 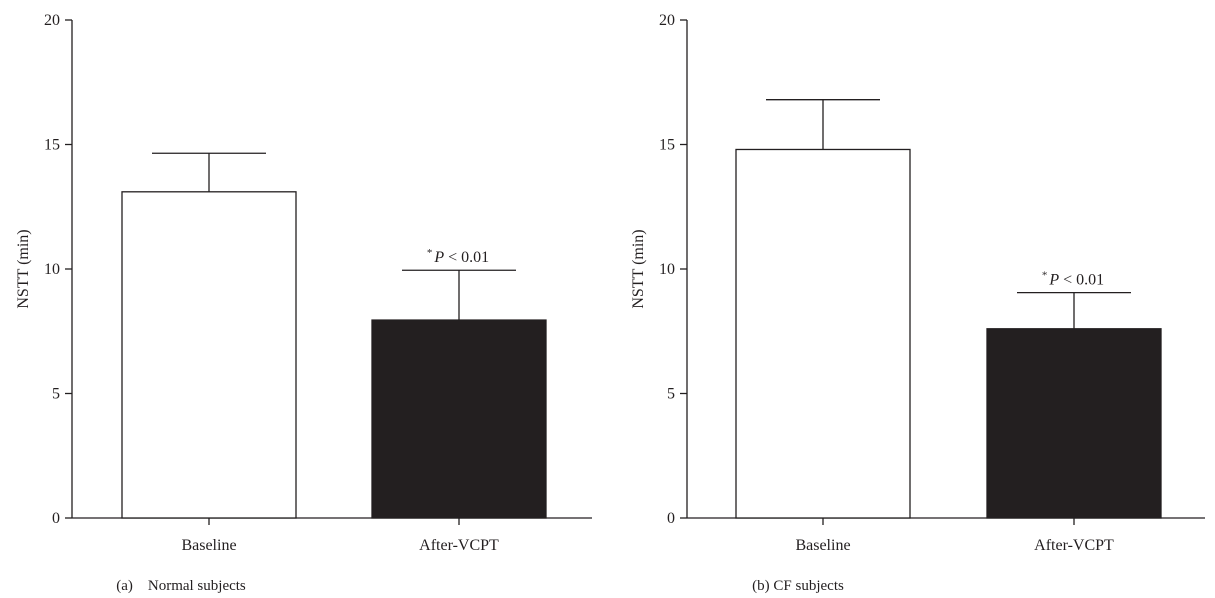 What do you see at coordinates (181, 586) in the screenshot?
I see `panel-caption: (a) Normal subjects` at bounding box center [181, 586].